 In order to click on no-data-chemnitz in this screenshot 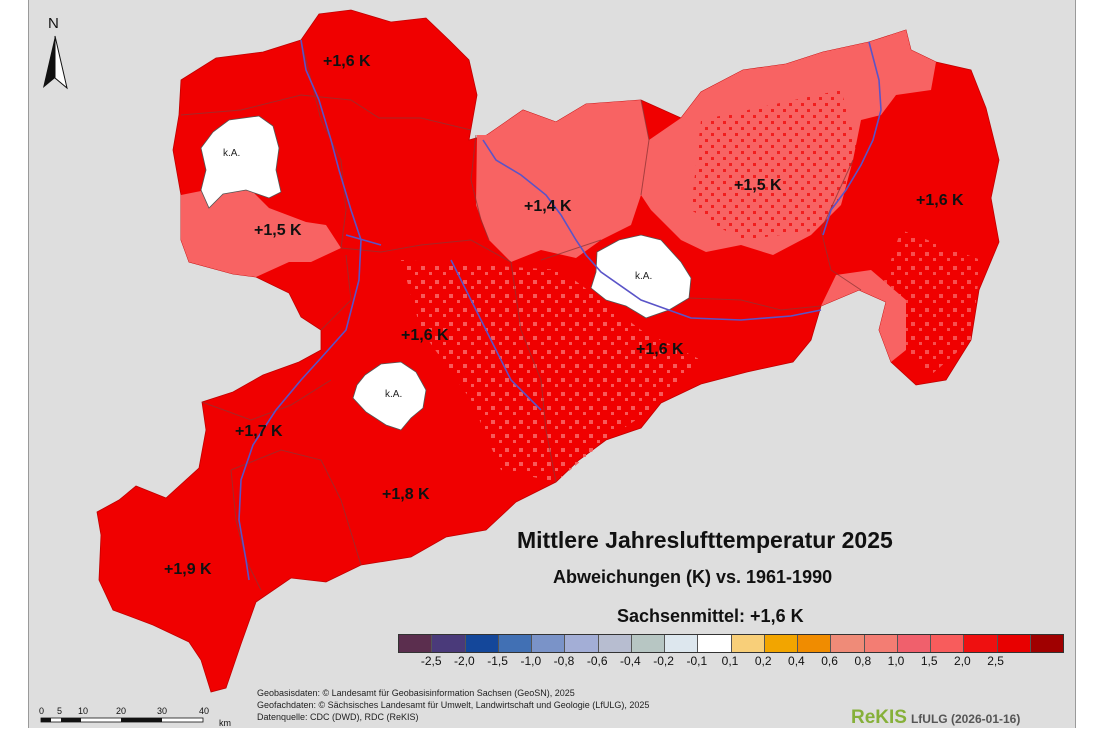, I will do `click(389, 396)`.